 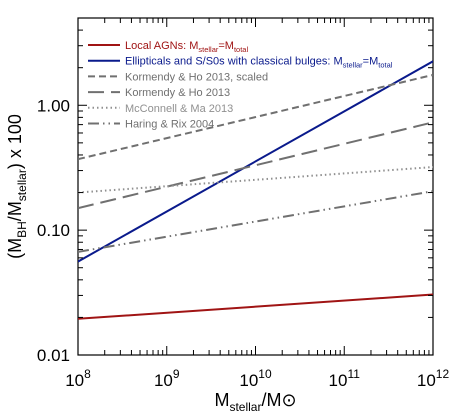 What do you see at coordinates (255, 402) in the screenshot?
I see `x-axis-label: Mstellar/M⊙` at bounding box center [255, 402].